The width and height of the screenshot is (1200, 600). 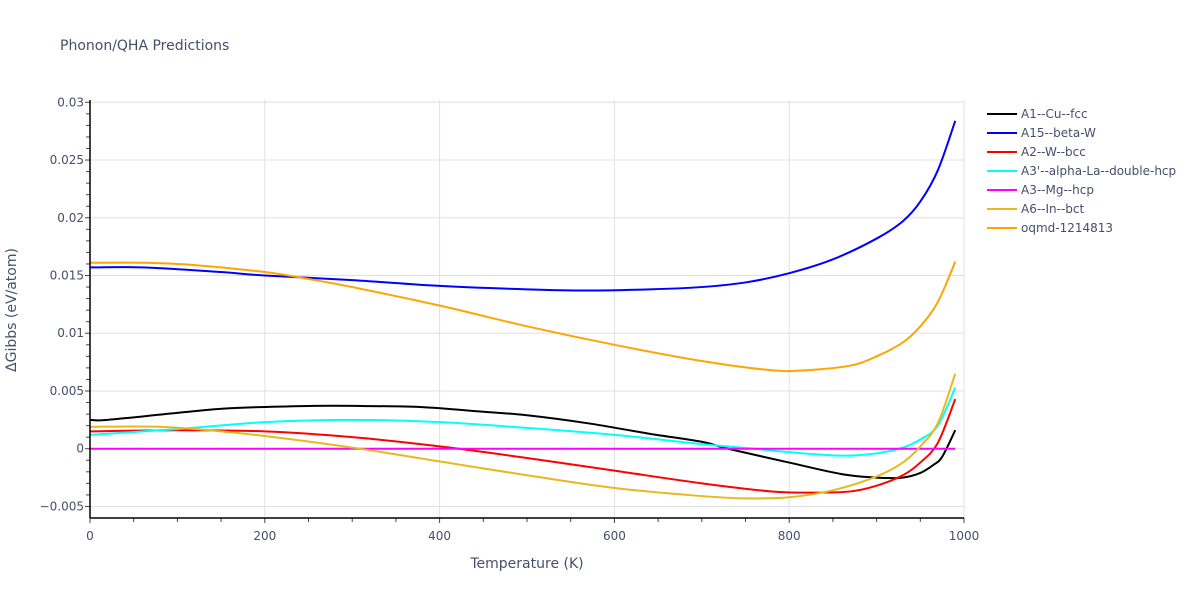 What do you see at coordinates (90, 536) in the screenshot?
I see `x-tick-label: 0` at bounding box center [90, 536].